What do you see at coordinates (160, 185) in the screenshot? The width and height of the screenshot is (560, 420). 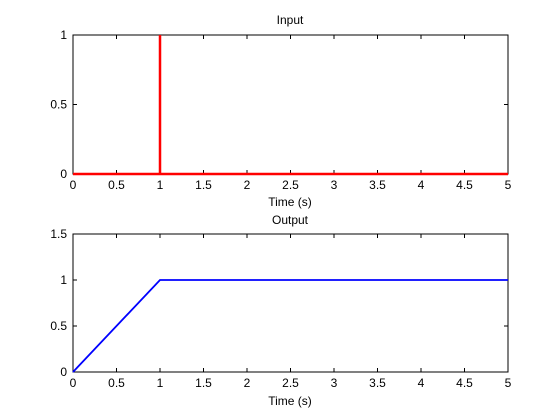 I see `input-x-tick-label: 1` at bounding box center [160, 185].